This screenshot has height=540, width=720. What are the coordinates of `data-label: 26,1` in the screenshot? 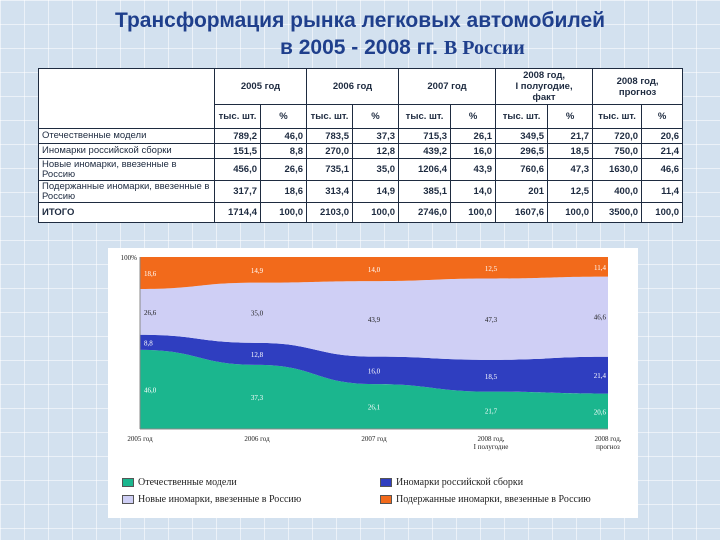 It's located at (374, 408).